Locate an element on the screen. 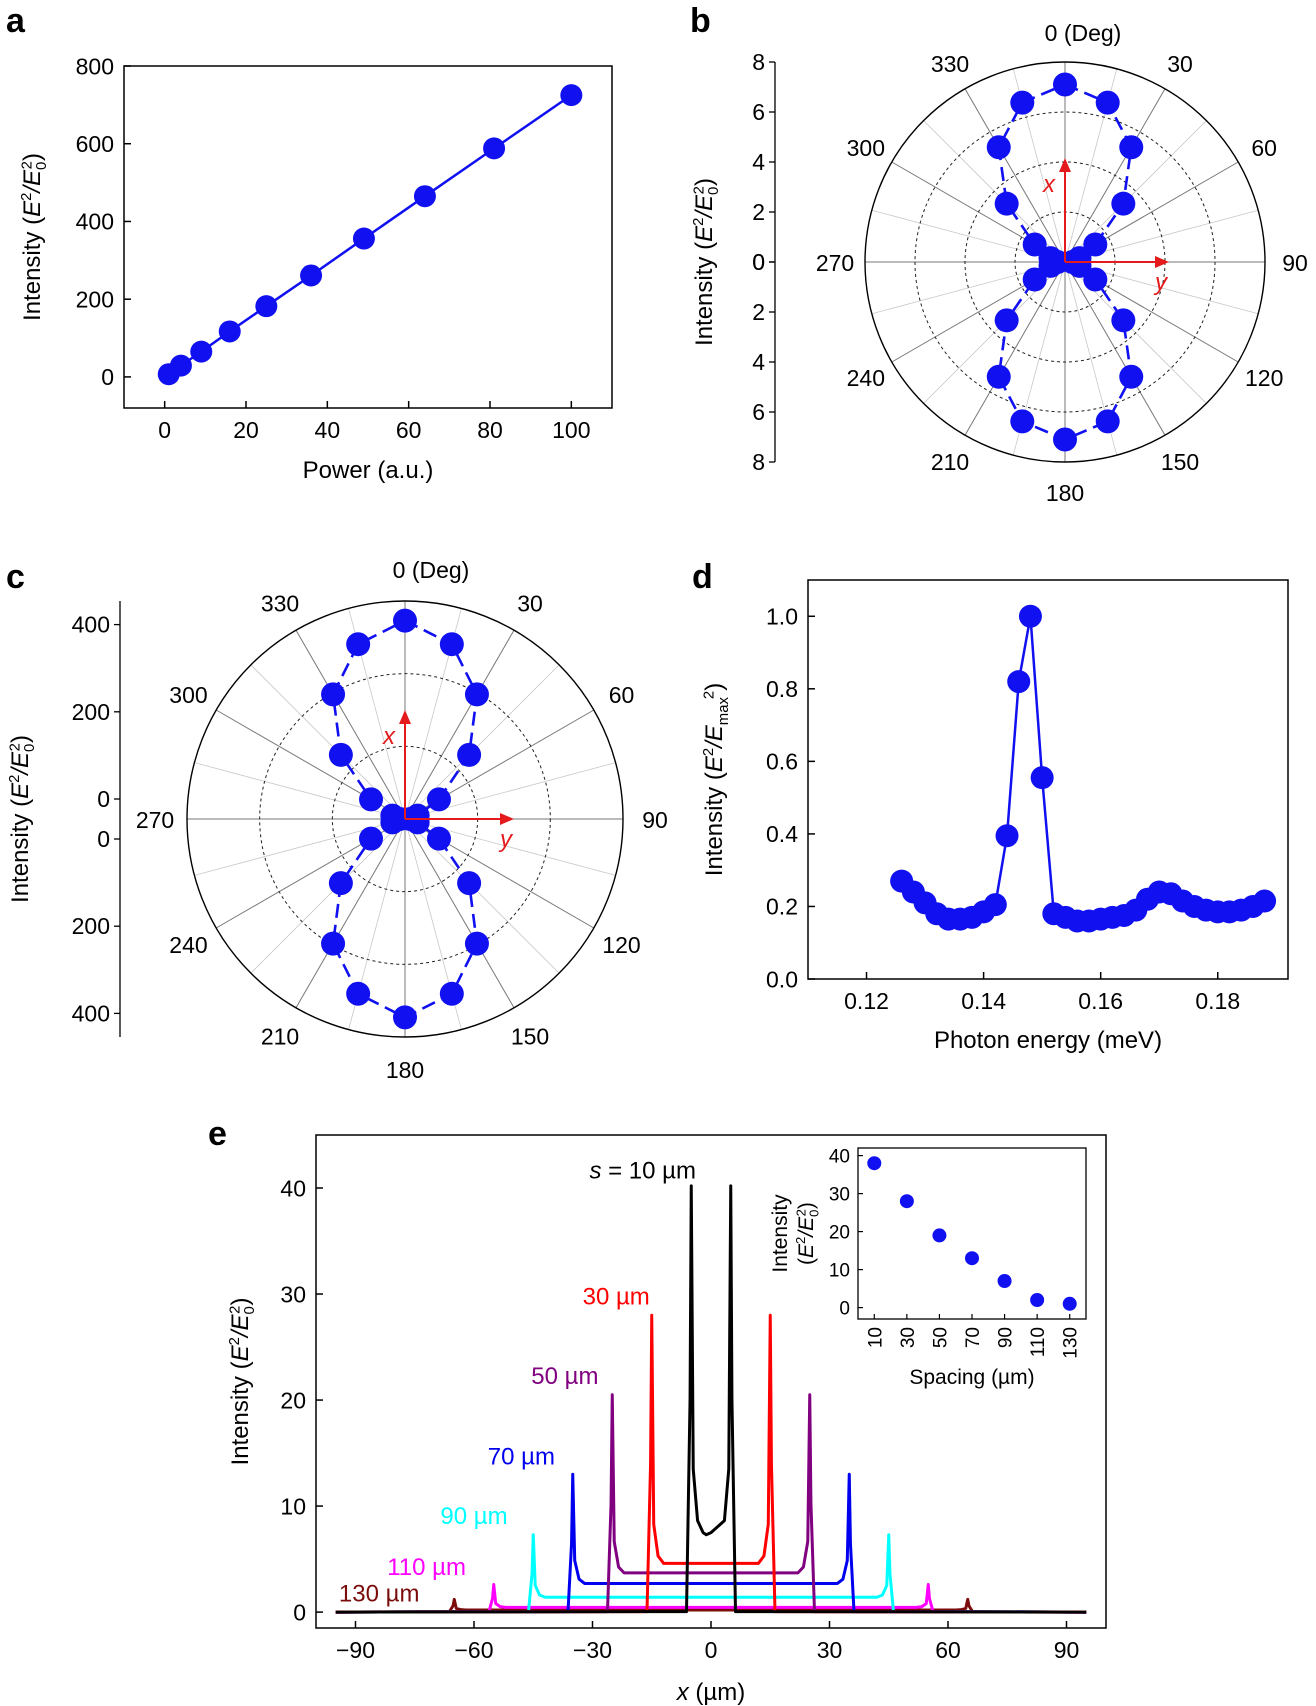 The width and height of the screenshot is (1316, 1706). x-tick-label: 100 is located at coordinates (571, 430).